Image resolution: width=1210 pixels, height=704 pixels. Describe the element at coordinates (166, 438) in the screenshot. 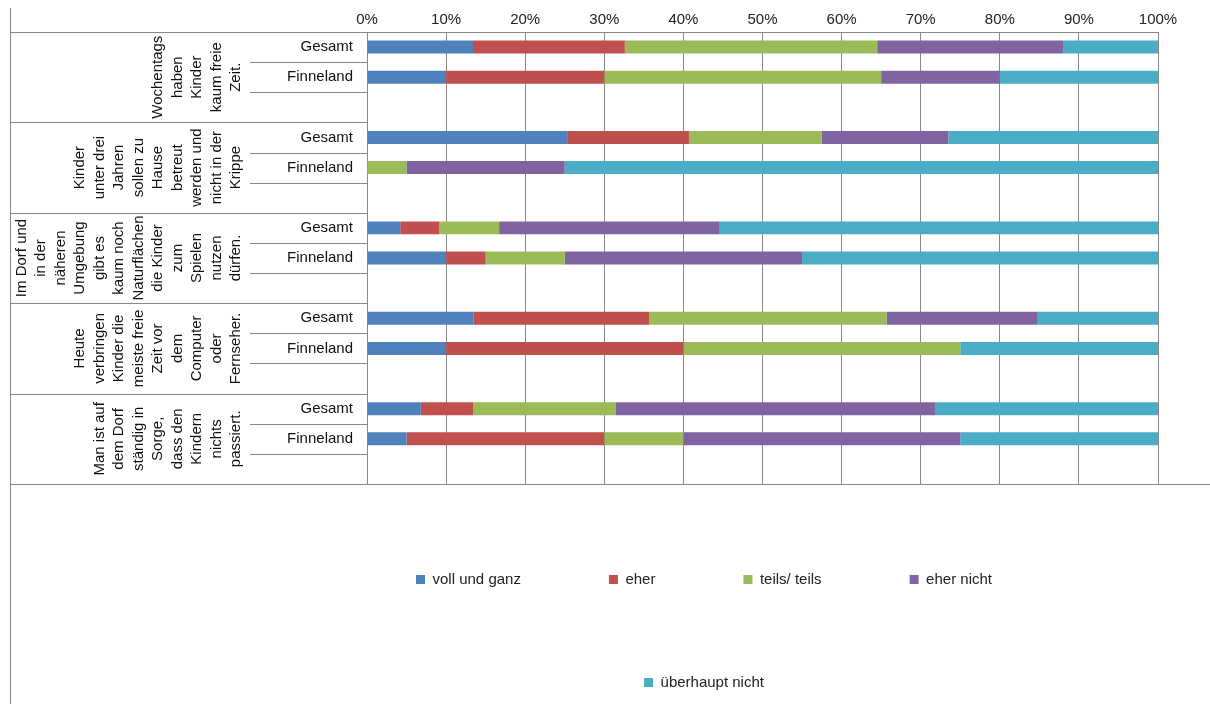

I see `text: Man ist auf dem Dorf ständig in Sorge, dass den Kindern nichts passiert.` at that location.